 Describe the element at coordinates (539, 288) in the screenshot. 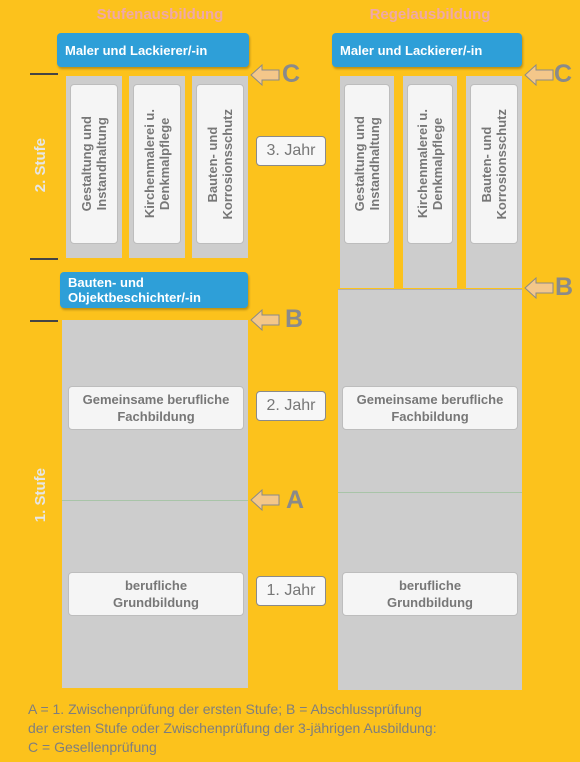

I see `arrow-right-b-icon` at that location.